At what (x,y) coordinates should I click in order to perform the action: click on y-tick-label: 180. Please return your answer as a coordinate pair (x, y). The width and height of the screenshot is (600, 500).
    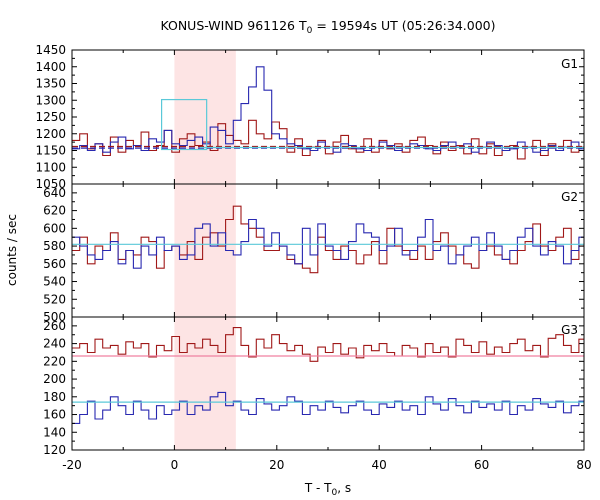
    Looking at the image, I should click on (54, 397).